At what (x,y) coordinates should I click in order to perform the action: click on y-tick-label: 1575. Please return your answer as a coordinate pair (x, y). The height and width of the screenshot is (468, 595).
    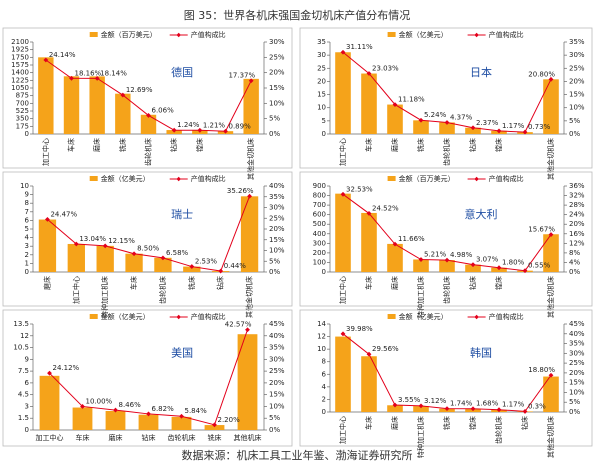
    Looking at the image, I should click on (20, 65).